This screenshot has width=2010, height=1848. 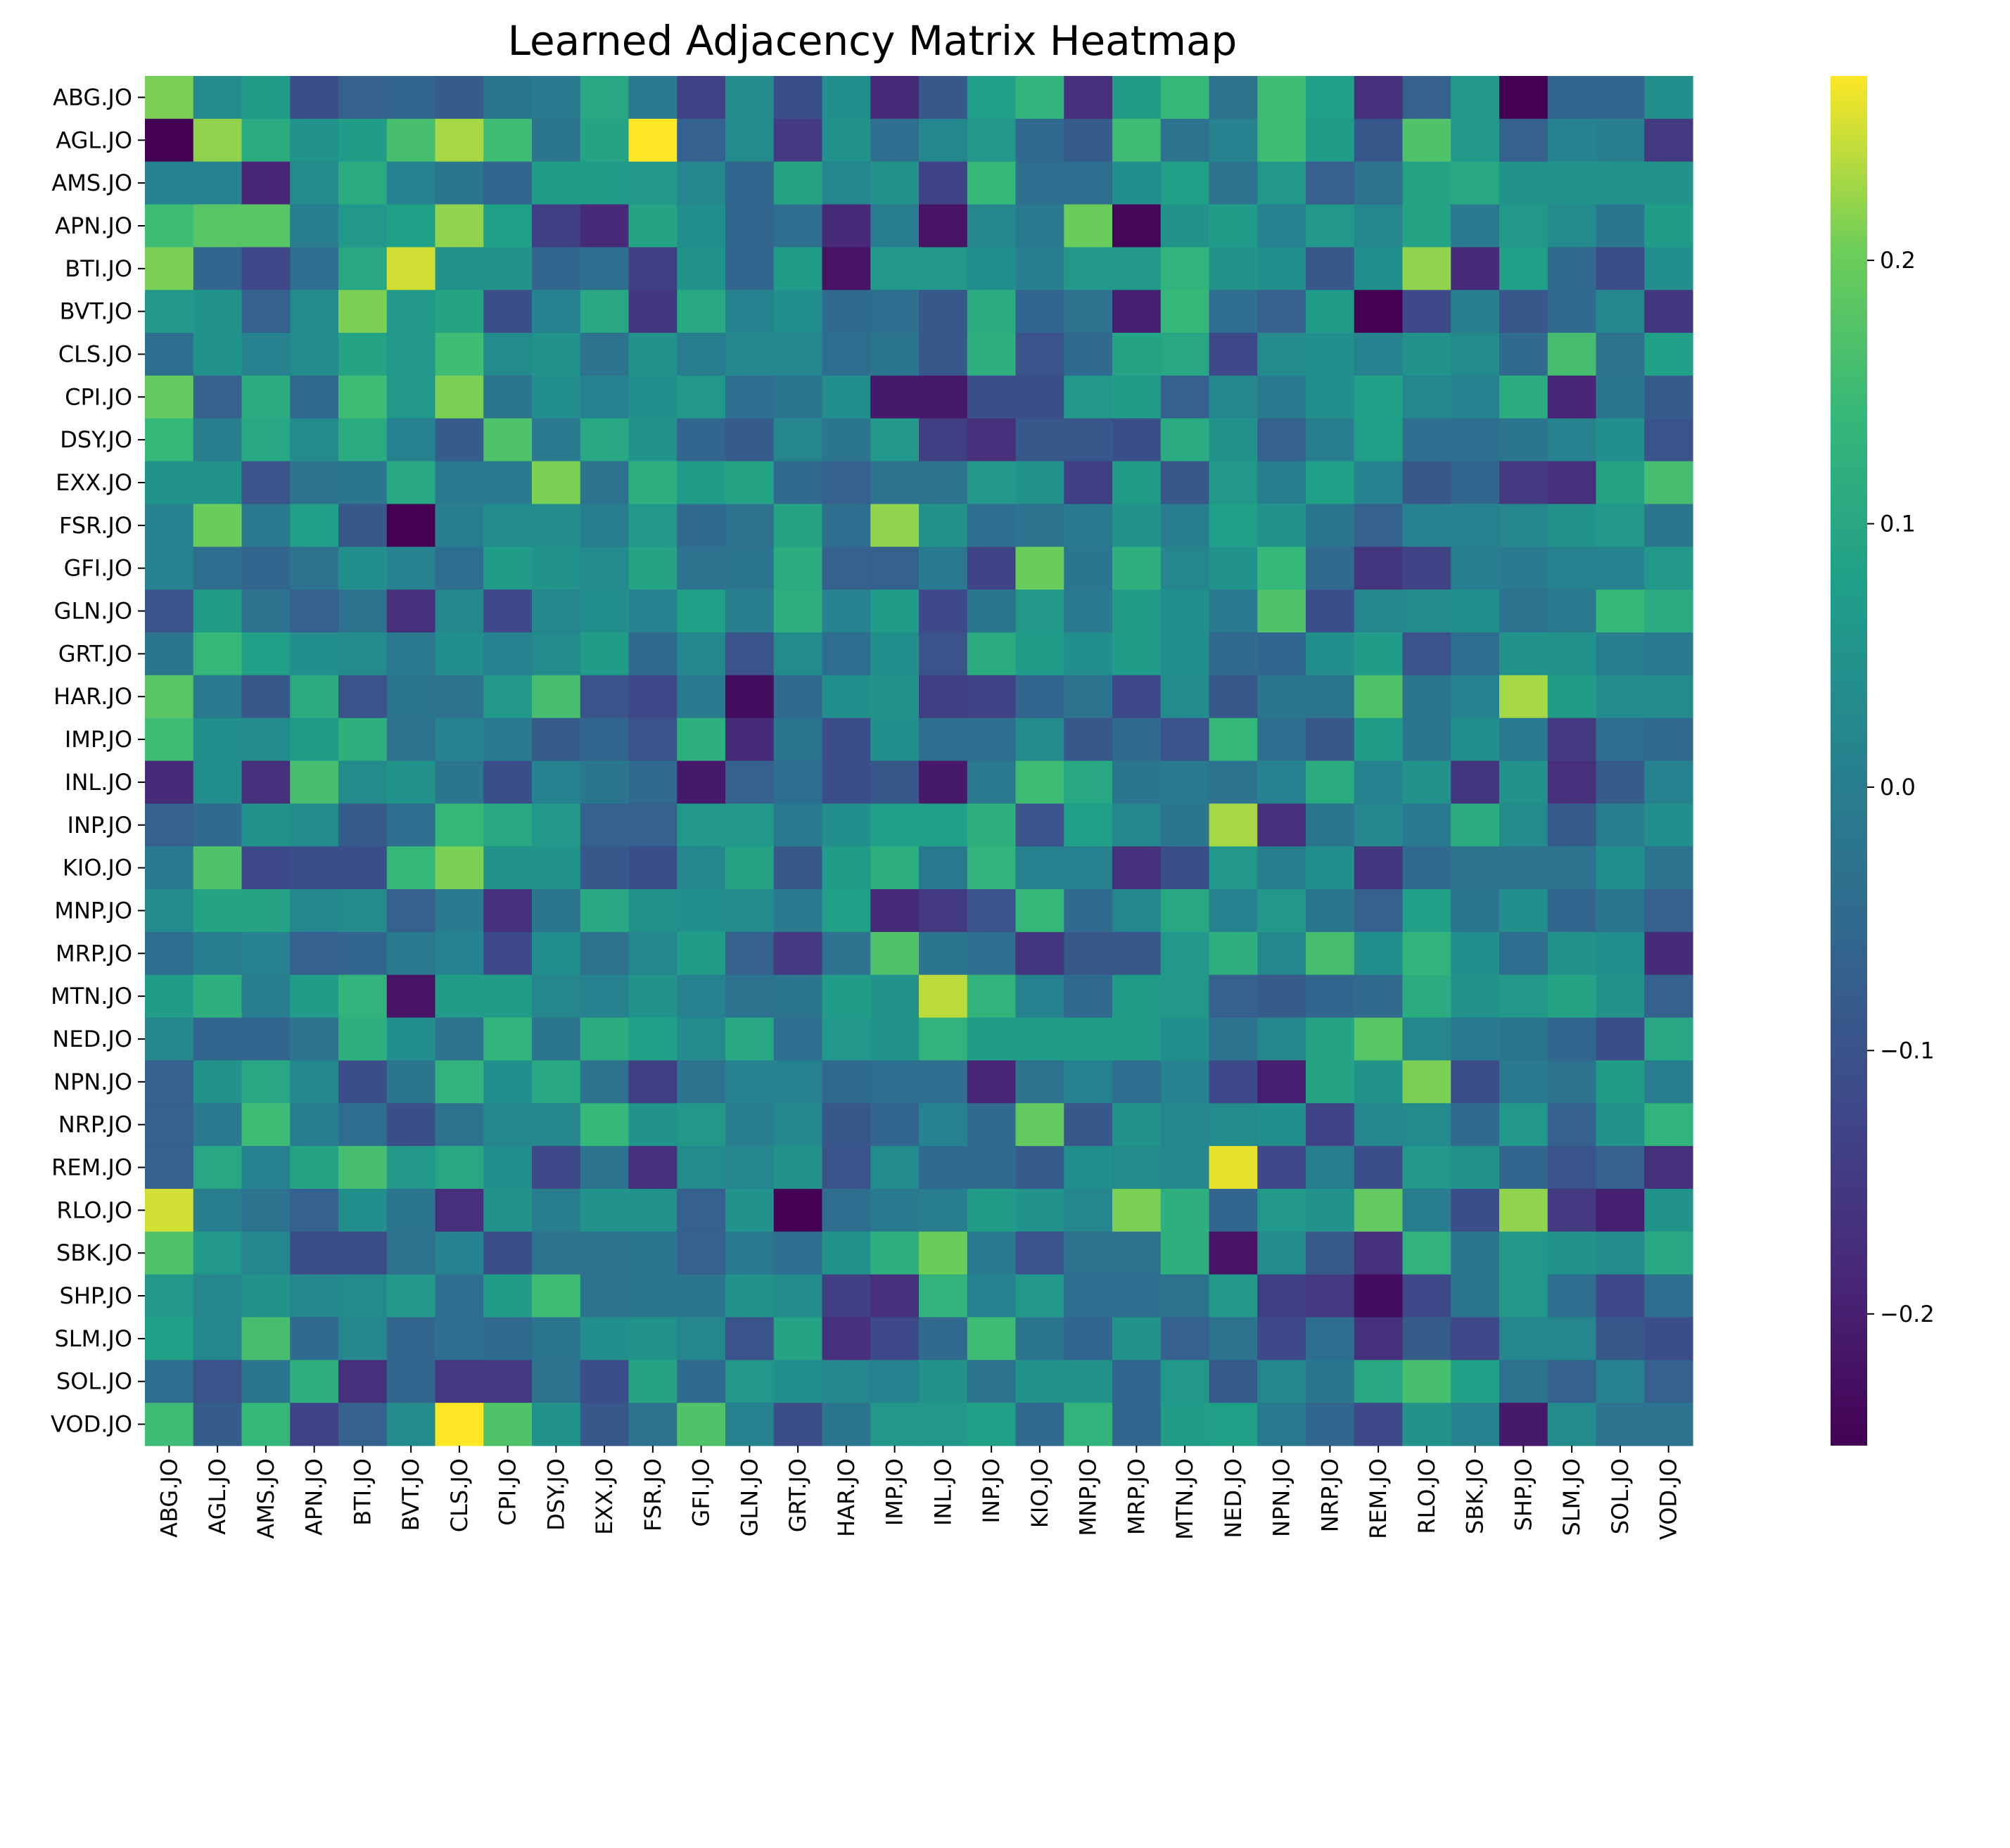 I want to click on row-tick-label: CPI.JO, so click(x=98, y=396).